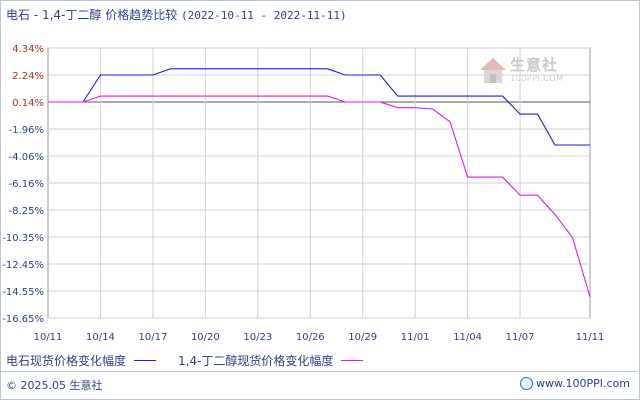  Describe the element at coordinates (26, 157) in the screenshot. I see `y-tick-label: -4.06%` at that location.